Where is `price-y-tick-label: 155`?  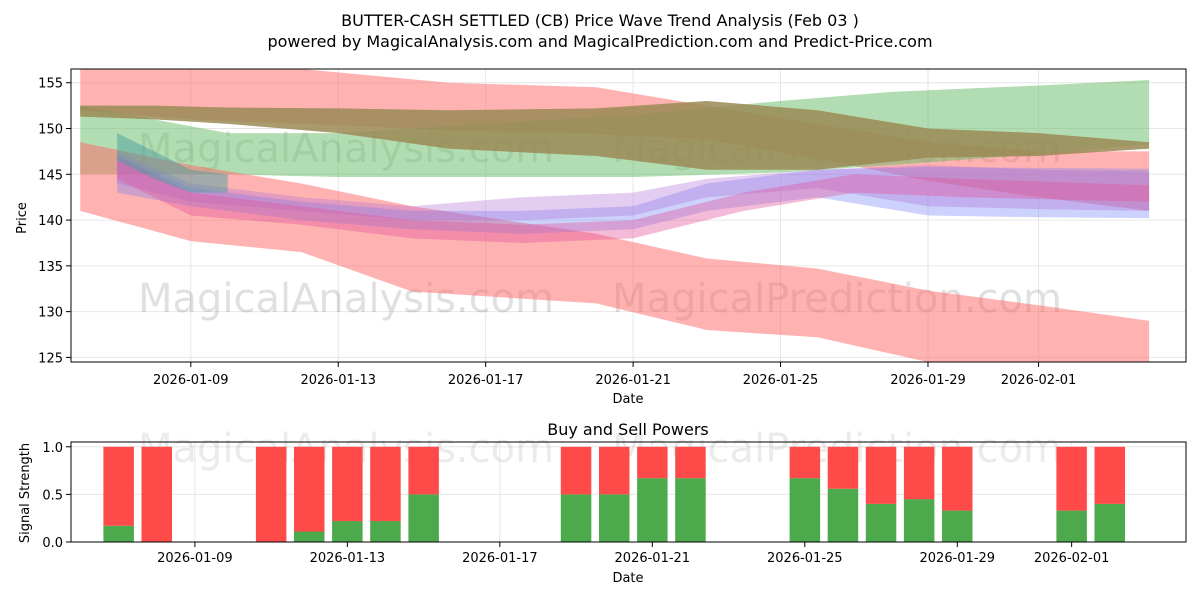 price-y-tick-label: 155 is located at coordinates (50, 84).